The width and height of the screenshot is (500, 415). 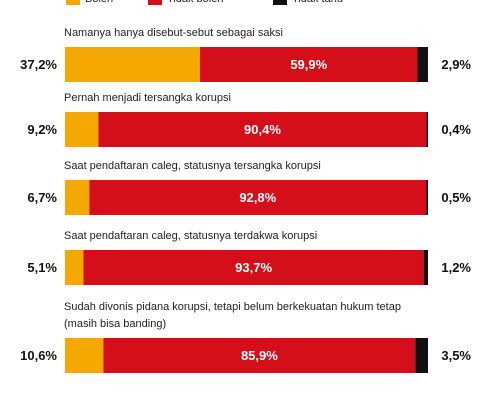 What do you see at coordinates (456, 197) in the screenshot?
I see `value-label: 0,5%` at bounding box center [456, 197].